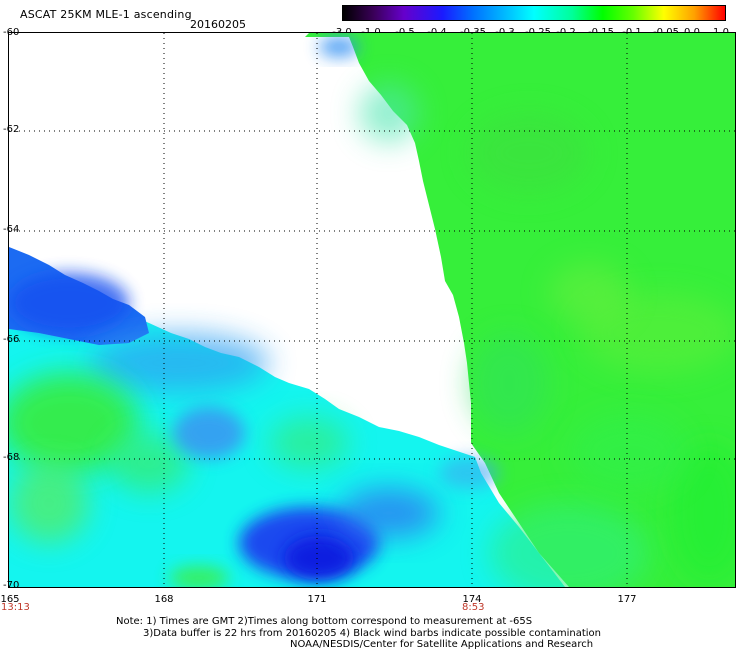 This screenshot has width=740, height=650. What do you see at coordinates (11, 129) in the screenshot?
I see `y-axis-label: -62` at bounding box center [11, 129].